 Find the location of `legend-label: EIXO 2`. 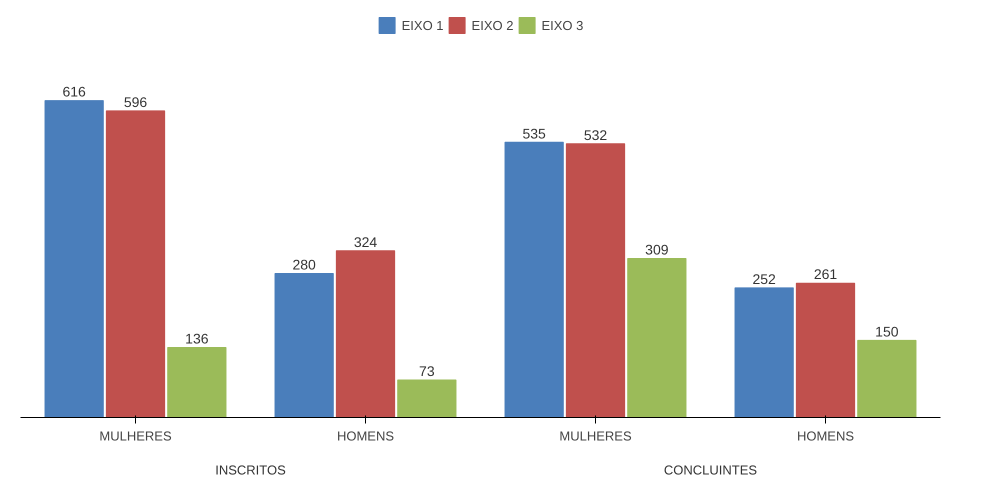

legend-label: EIXO 2 is located at coordinates (493, 25).